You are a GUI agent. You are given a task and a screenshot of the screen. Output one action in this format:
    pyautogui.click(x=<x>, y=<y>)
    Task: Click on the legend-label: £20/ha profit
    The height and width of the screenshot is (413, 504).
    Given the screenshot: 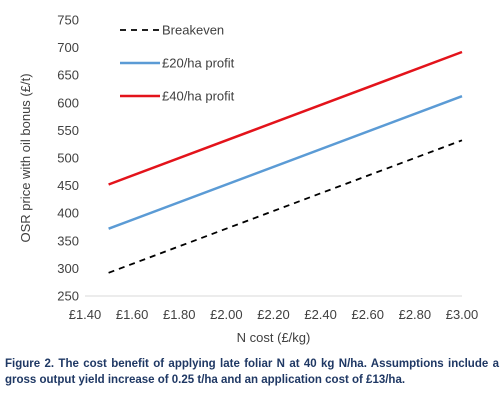 What is the action you would take?
    pyautogui.click(x=198, y=63)
    